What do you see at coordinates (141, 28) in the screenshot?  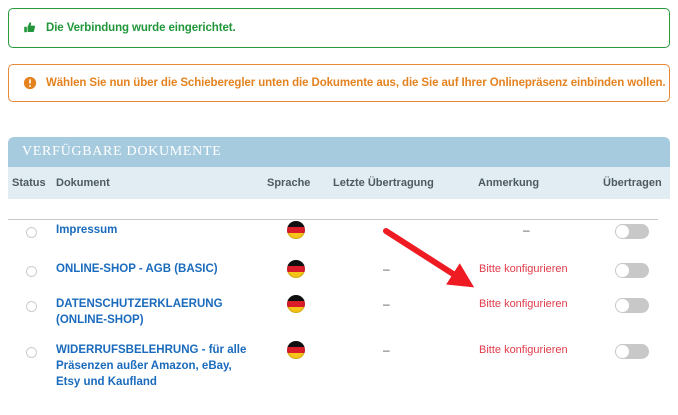 I see `alert-success-text: Die Verbindung wurde eingerichtet.` at bounding box center [141, 28].